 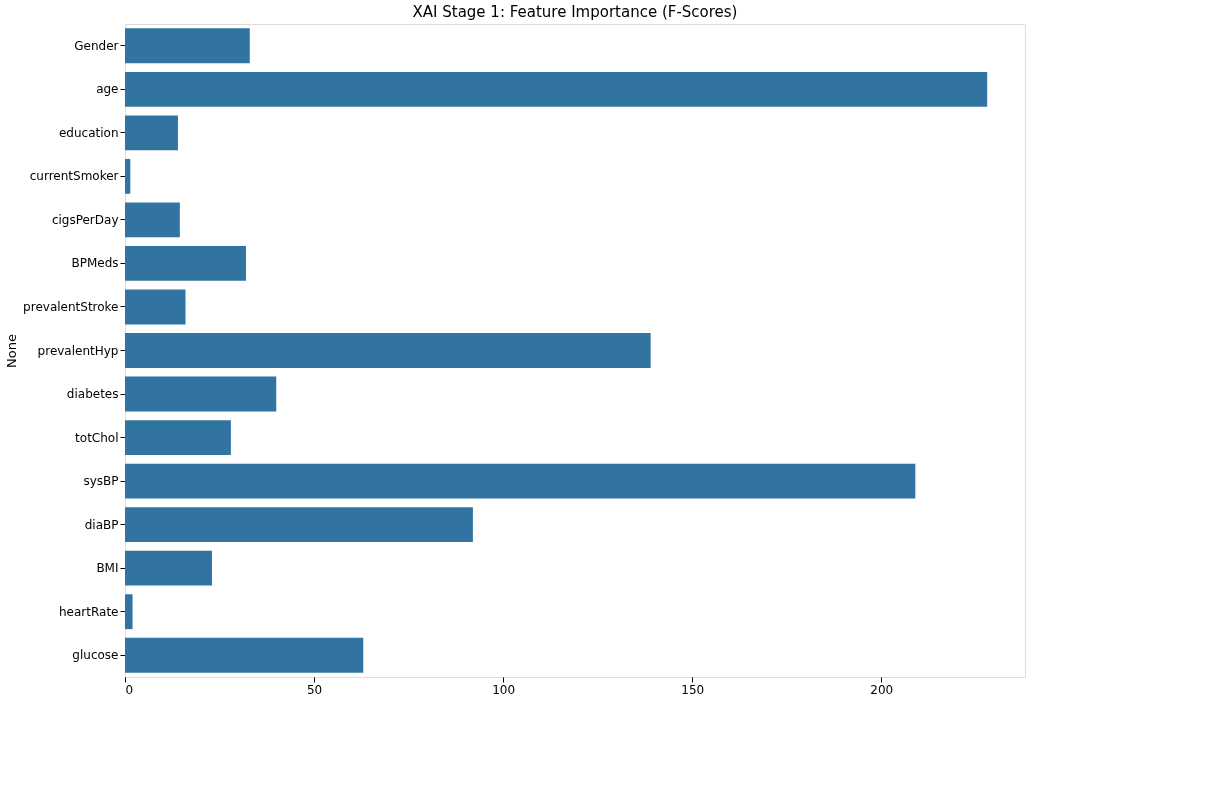 I want to click on y-tick-label: glucose, so click(x=95, y=655).